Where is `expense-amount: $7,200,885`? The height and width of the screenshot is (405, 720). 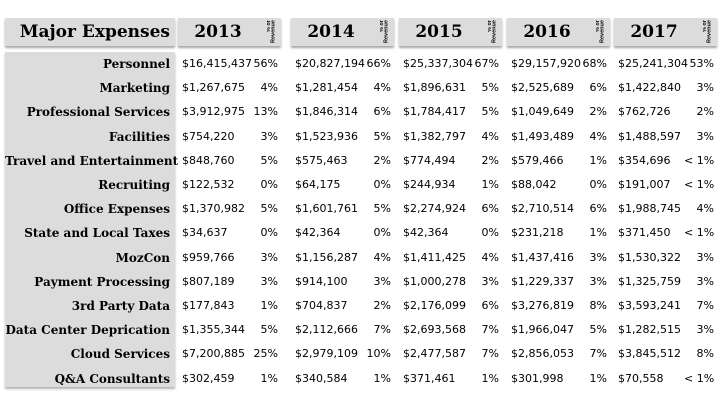
expense-amount: $7,200,885 is located at coordinates (213, 354).